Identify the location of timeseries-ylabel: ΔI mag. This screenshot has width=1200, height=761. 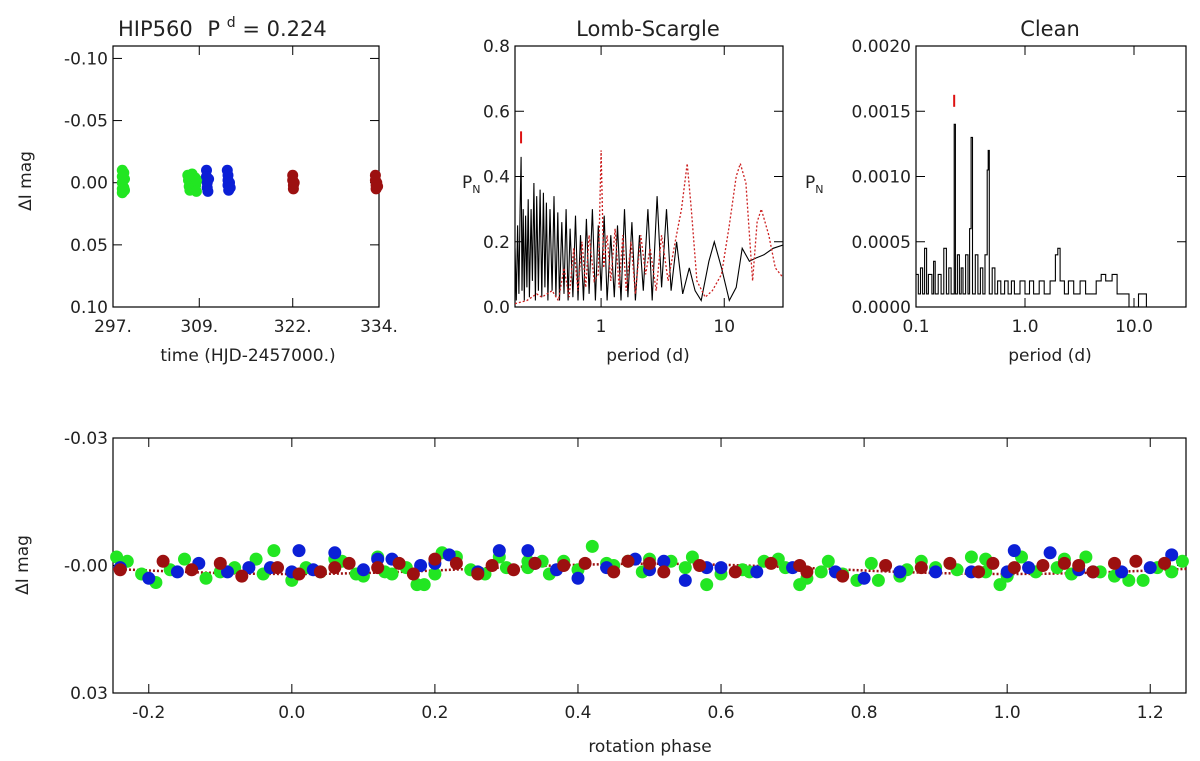
(26, 181).